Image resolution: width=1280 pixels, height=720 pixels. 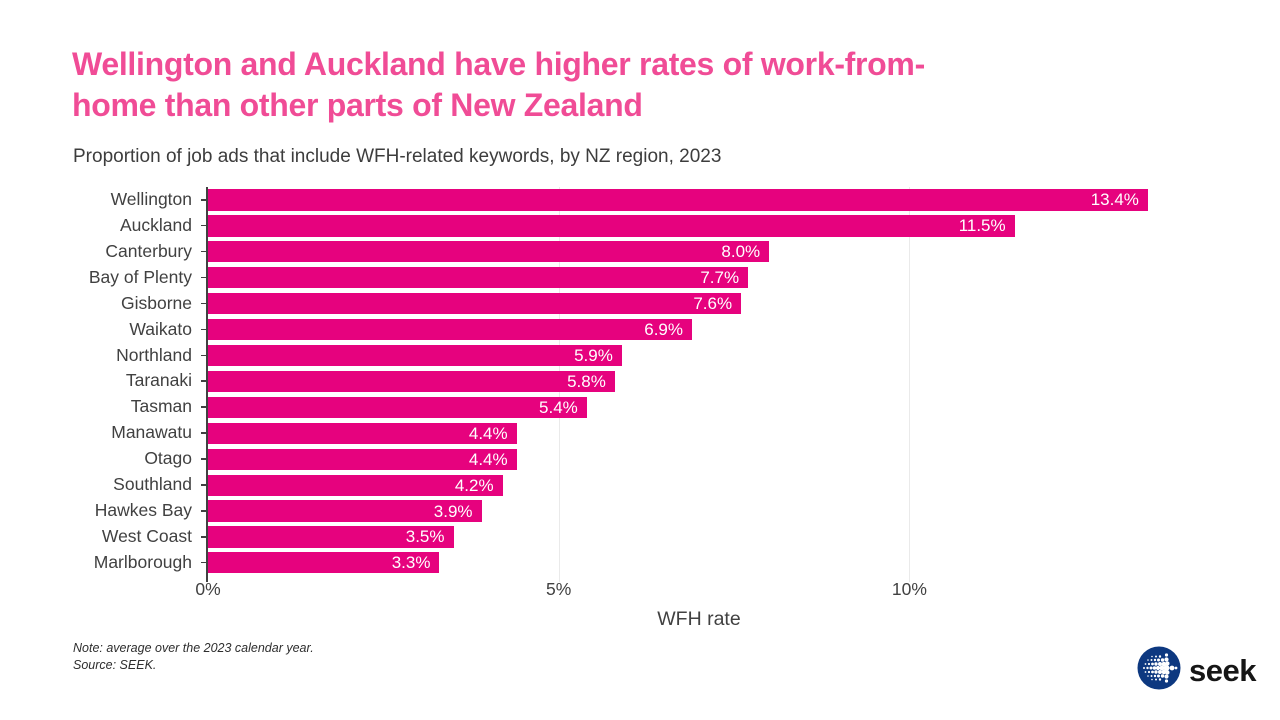 What do you see at coordinates (640, 563) in the screenshot?
I see `chart-row: Marlborough 3.3%` at bounding box center [640, 563].